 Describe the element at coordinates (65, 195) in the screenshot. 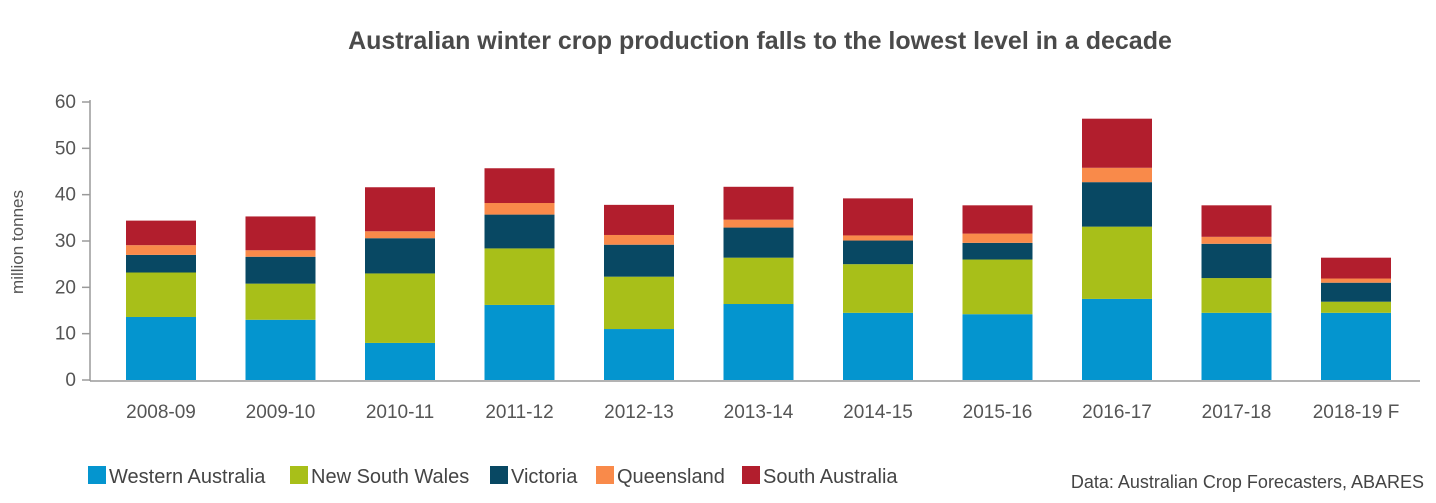

I see `y-tick-label: 40` at that location.